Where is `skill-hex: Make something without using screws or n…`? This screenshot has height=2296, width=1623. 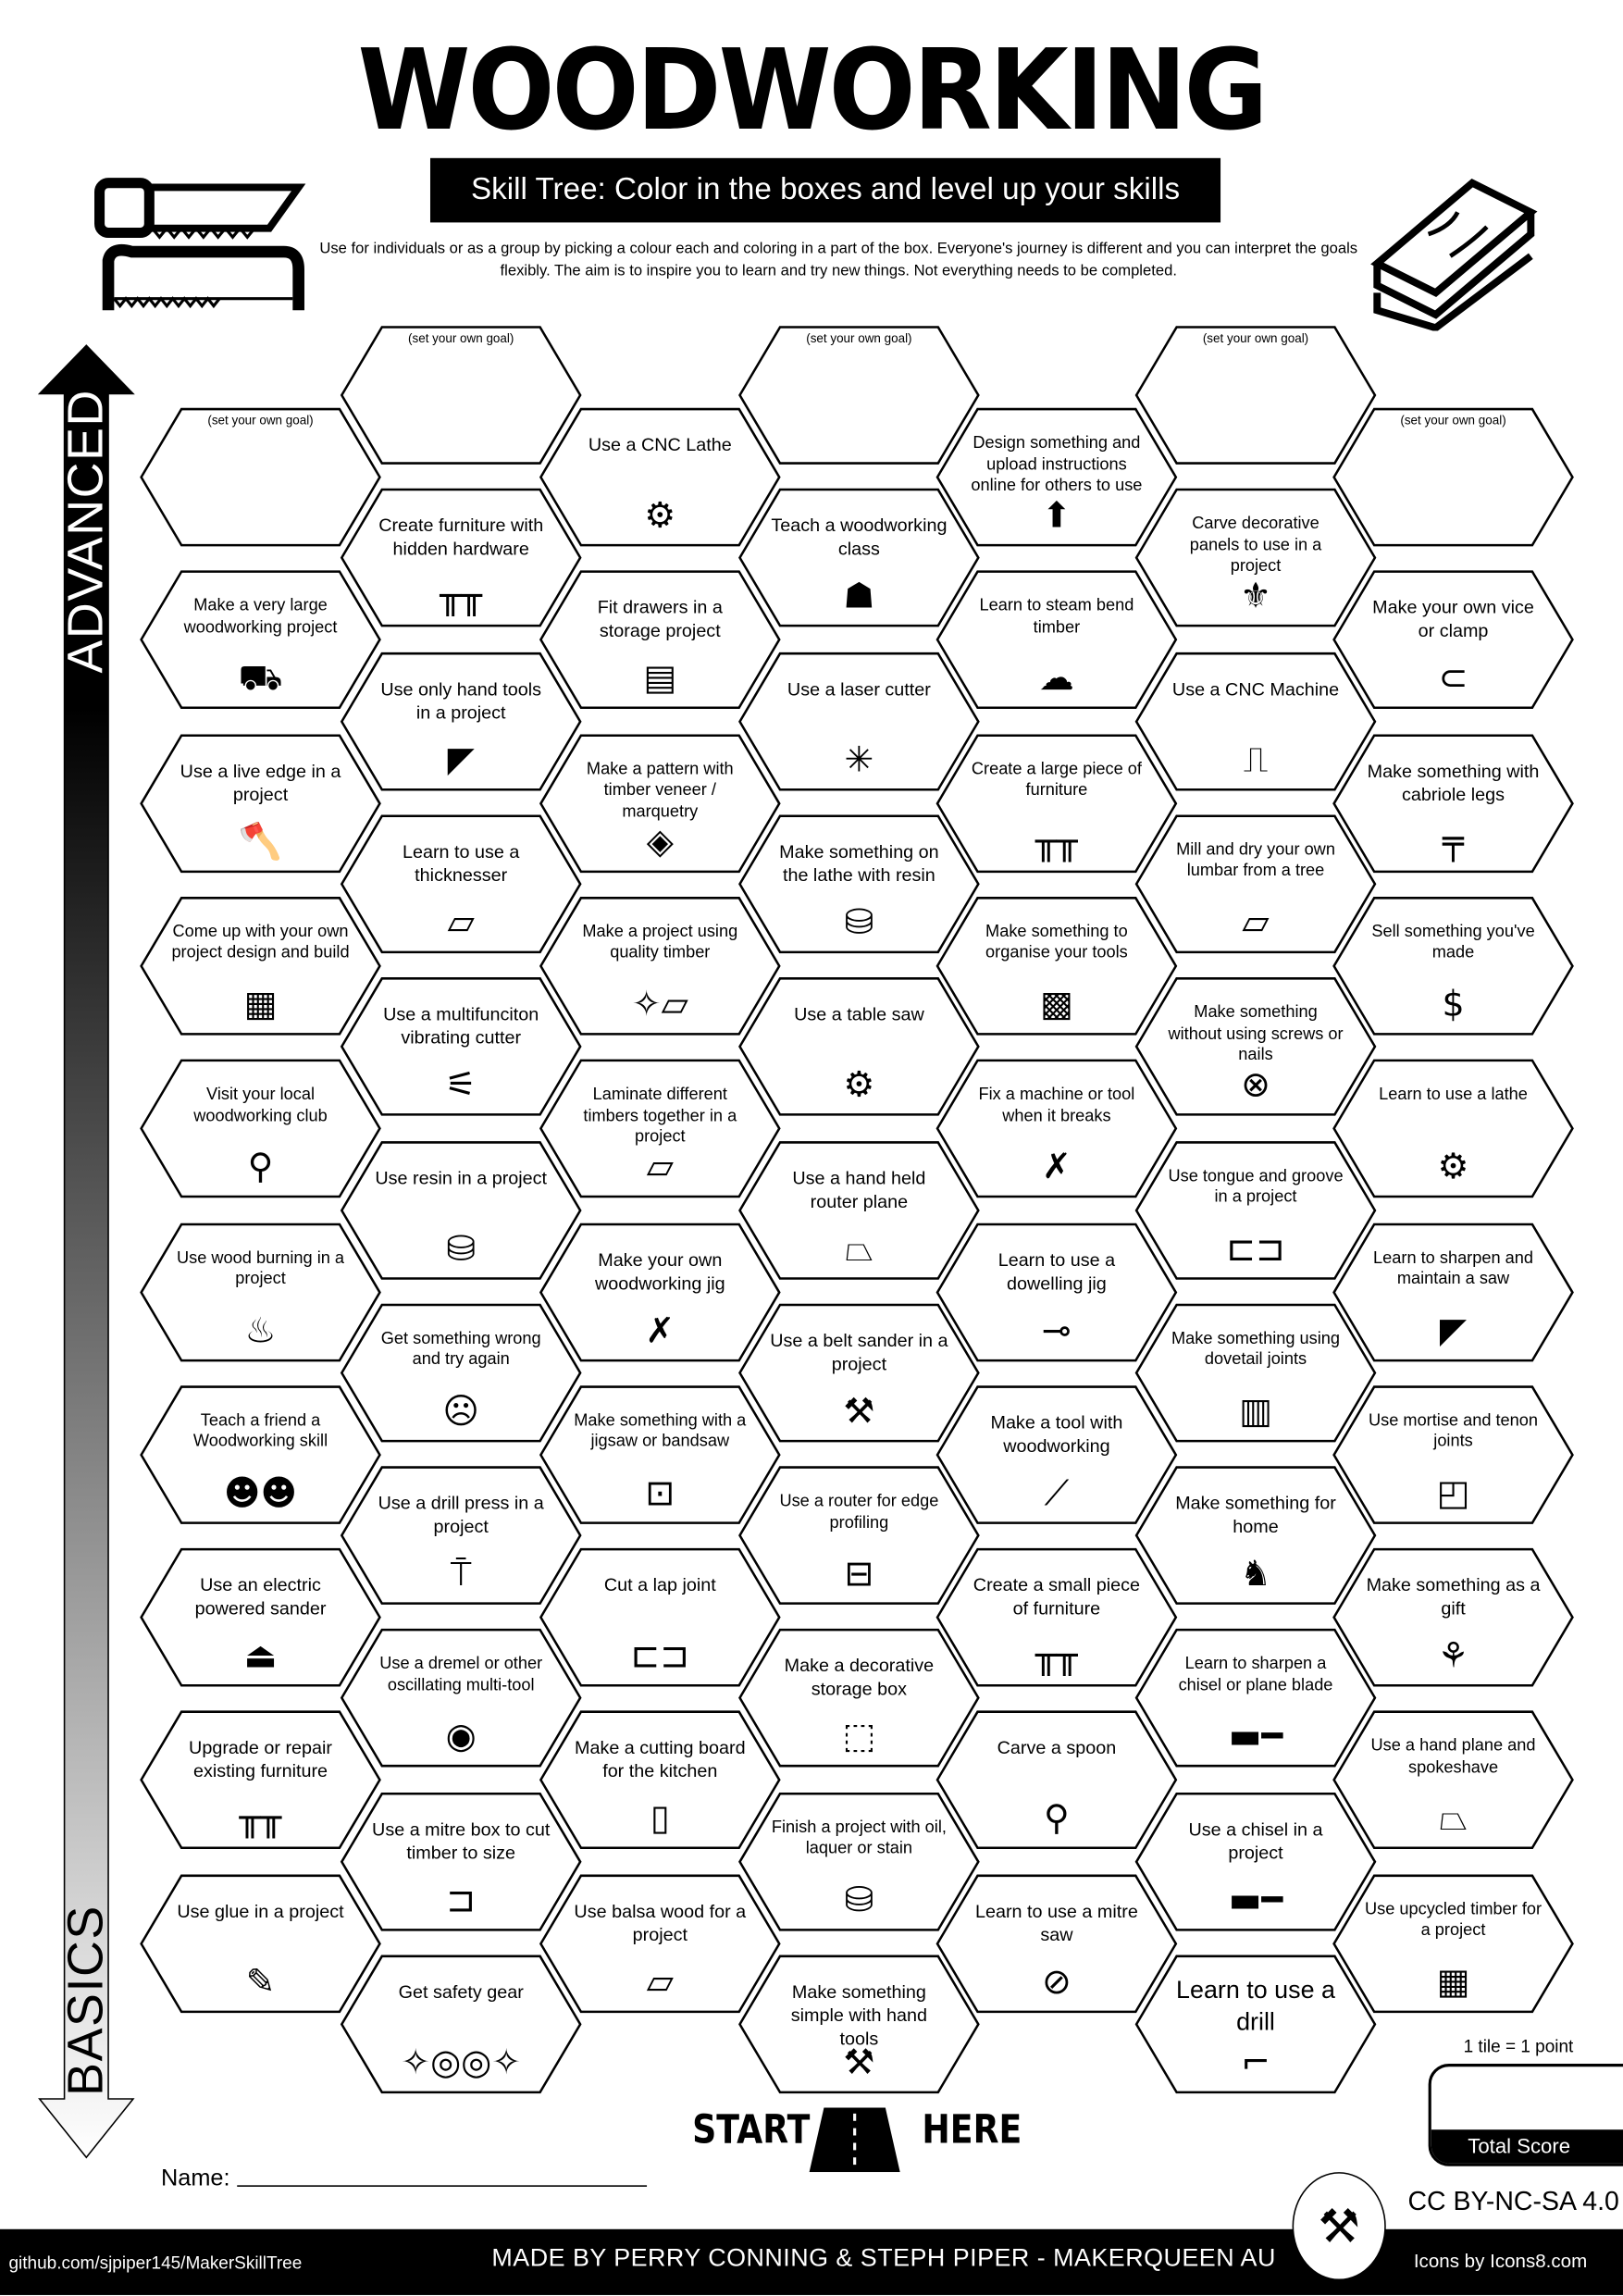
skill-hex: Make something without using screws or n… is located at coordinates (1256, 1047).